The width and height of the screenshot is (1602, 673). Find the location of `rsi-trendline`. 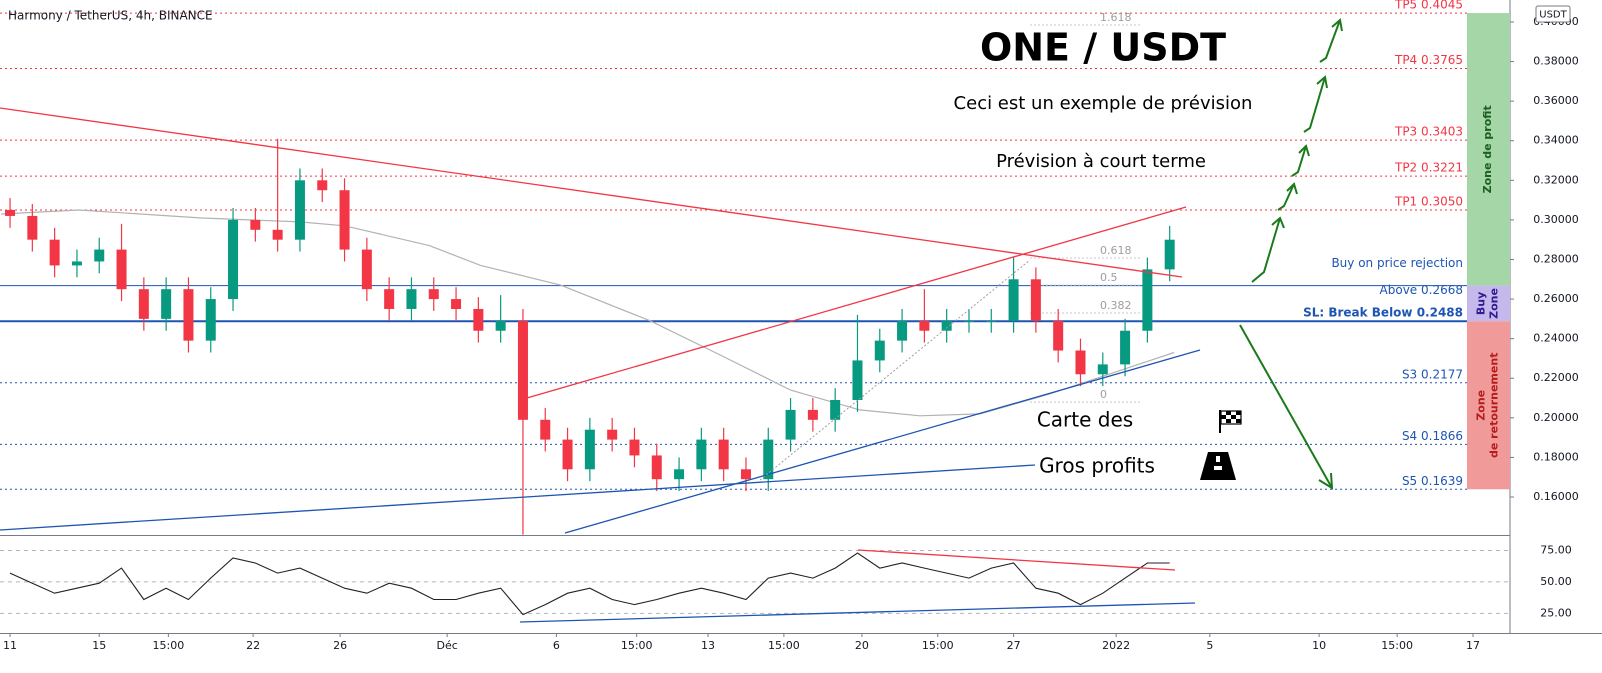

rsi-trendline is located at coordinates (1016, 560).